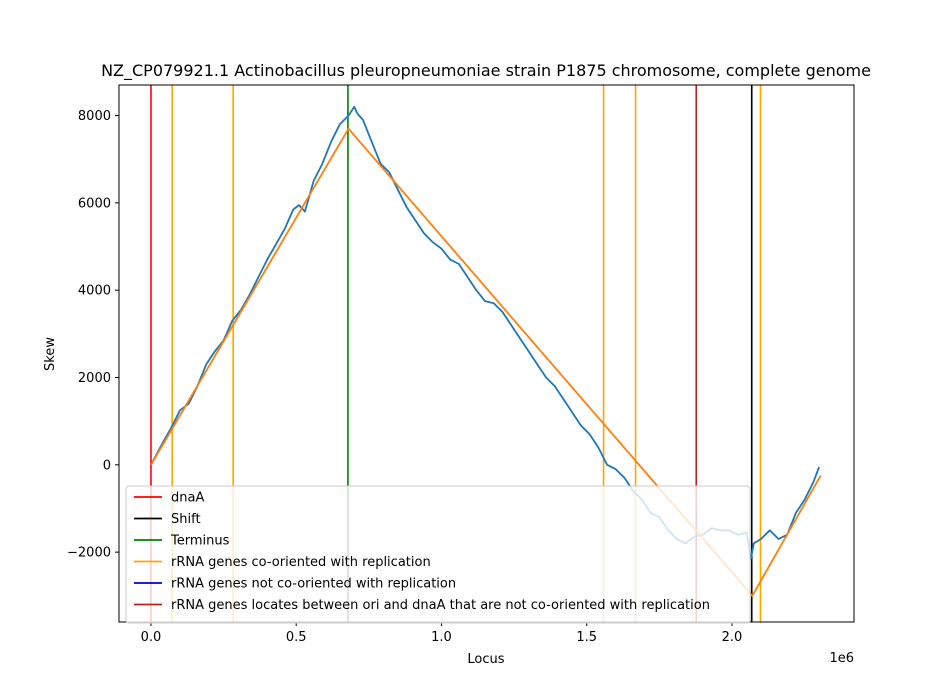 The width and height of the screenshot is (950, 700). I want to click on y-tick-label: 2000, so click(94, 378).